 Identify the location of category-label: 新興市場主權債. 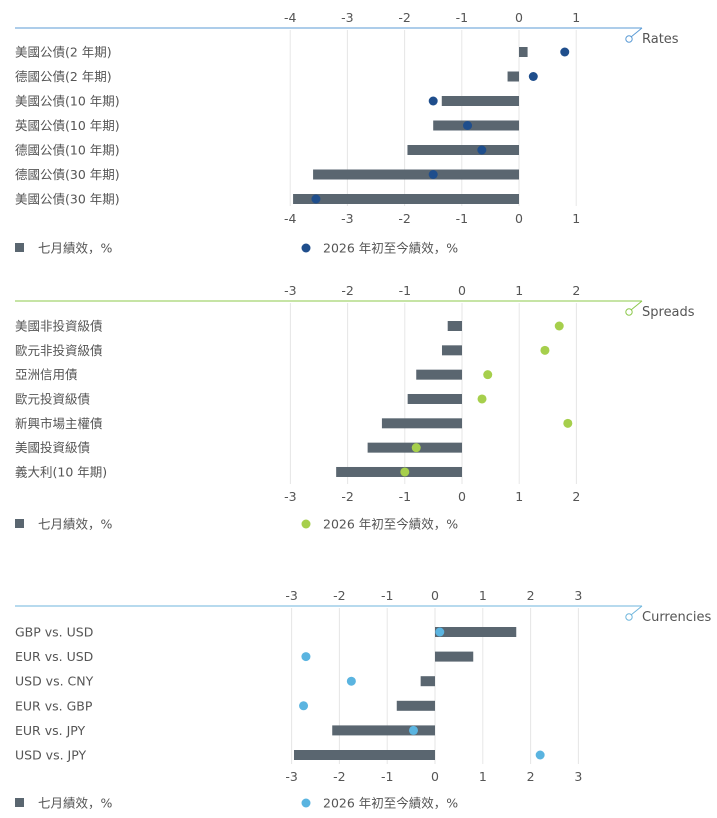
(59, 423).